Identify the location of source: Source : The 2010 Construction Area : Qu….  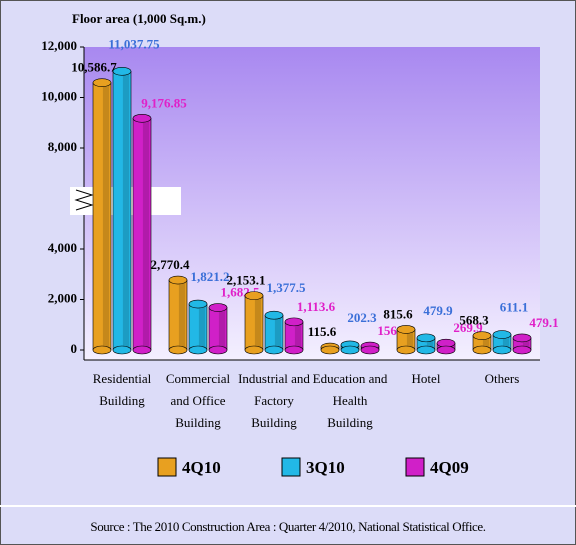
(287, 526).